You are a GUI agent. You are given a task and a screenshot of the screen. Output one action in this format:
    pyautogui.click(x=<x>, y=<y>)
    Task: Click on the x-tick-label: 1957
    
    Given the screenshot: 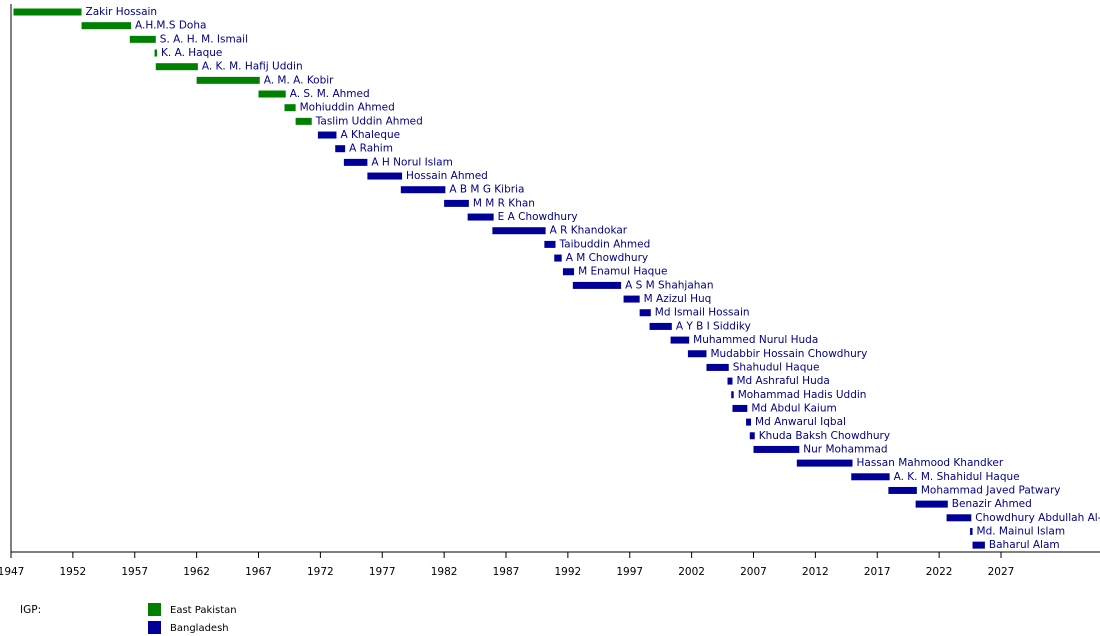 What is the action you would take?
    pyautogui.click(x=134, y=572)
    